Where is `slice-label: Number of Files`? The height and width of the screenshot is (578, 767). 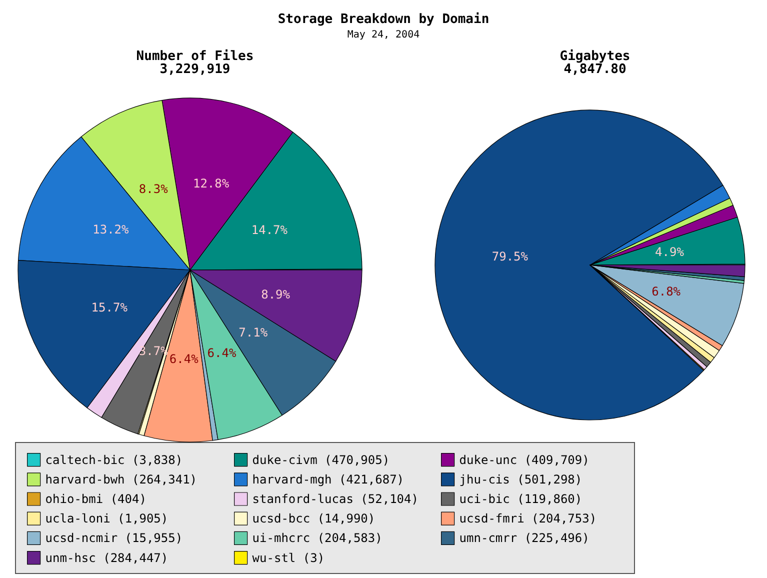 slice-label: Number of Files is located at coordinates (195, 56).